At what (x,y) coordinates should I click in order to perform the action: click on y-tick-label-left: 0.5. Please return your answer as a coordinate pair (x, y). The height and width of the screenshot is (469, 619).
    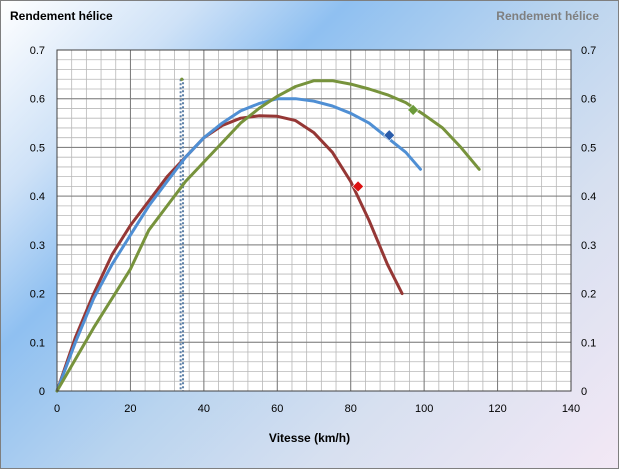
    Looking at the image, I should click on (37, 148).